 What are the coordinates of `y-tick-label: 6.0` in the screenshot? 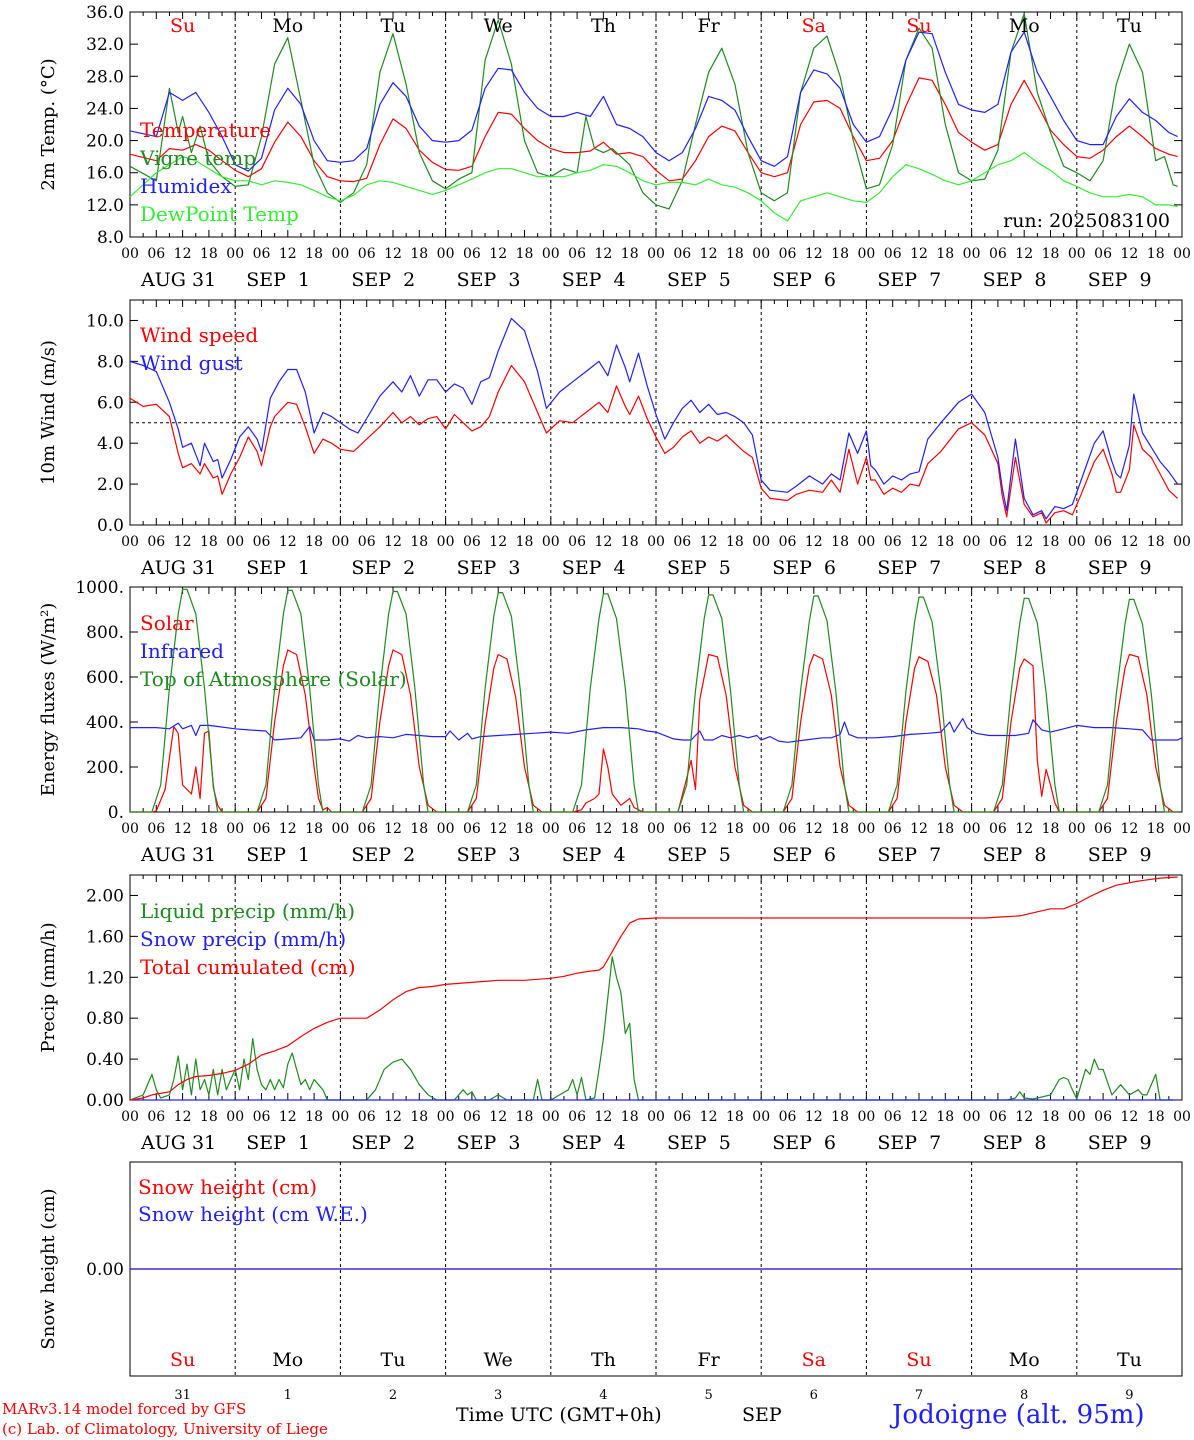 It's located at (110, 403).